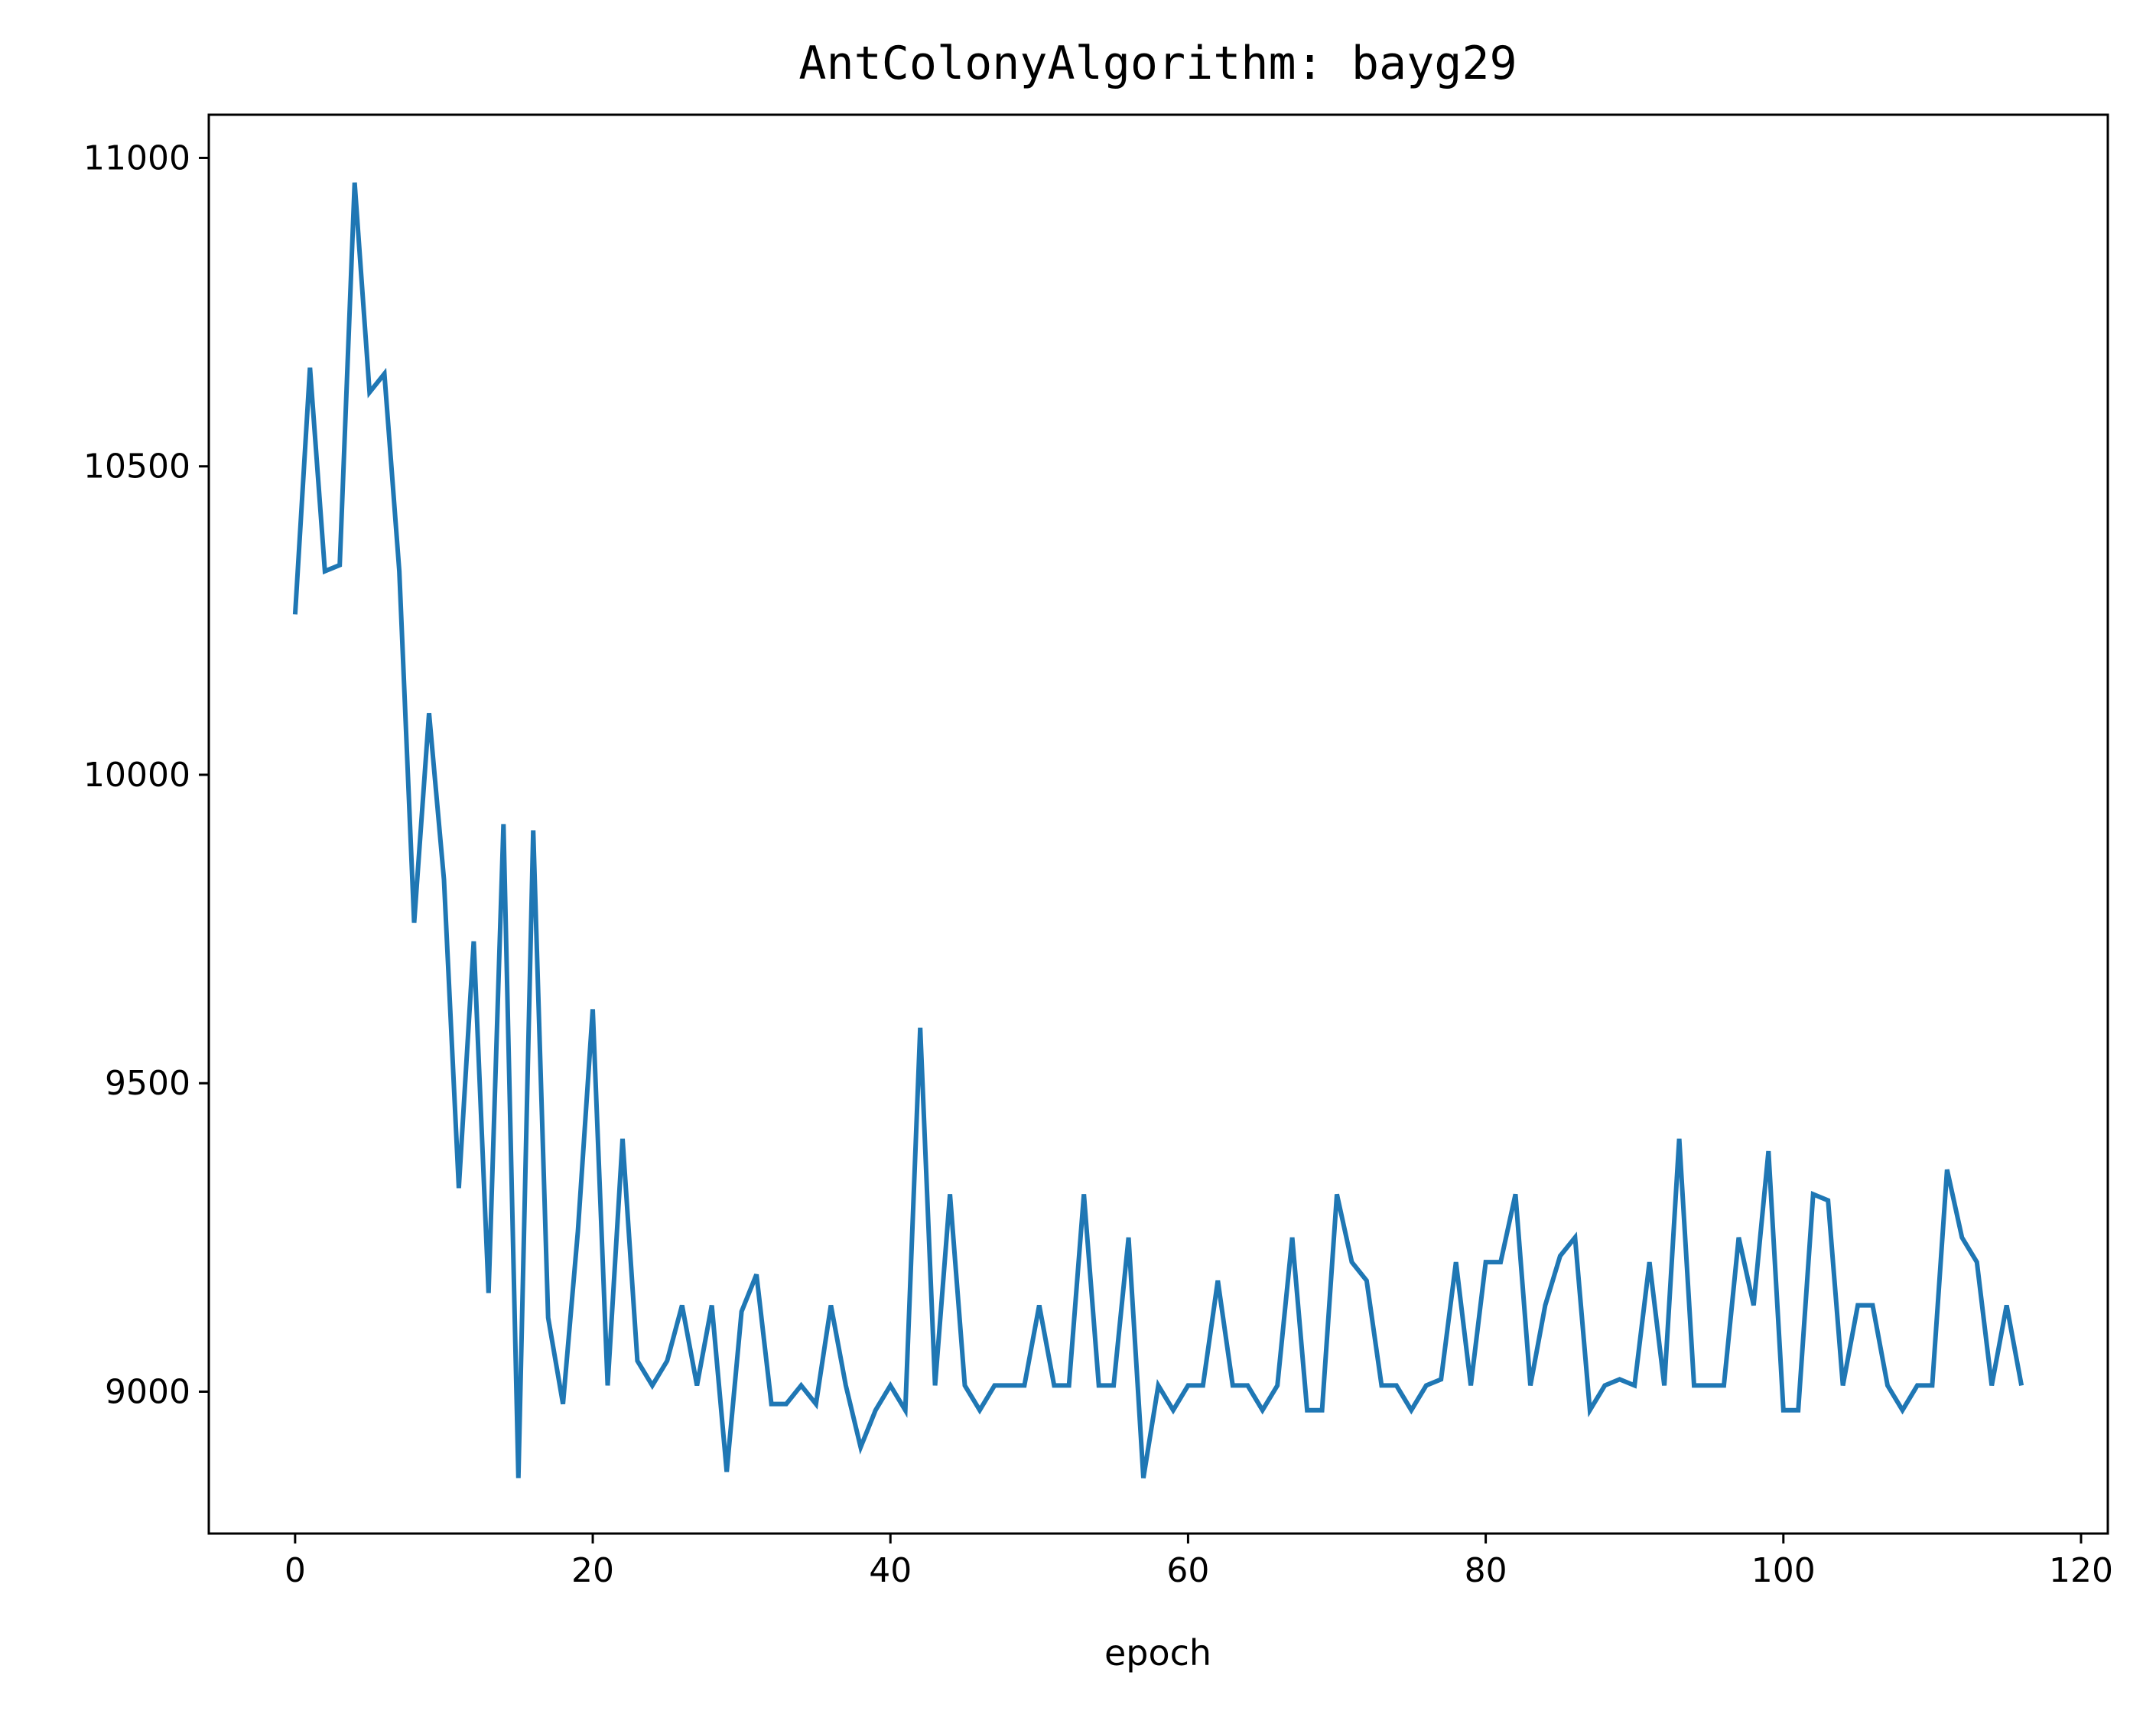 The height and width of the screenshot is (1711, 2156). Describe the element at coordinates (1157, 1653) in the screenshot. I see `x-axis-label: epoch` at that location.